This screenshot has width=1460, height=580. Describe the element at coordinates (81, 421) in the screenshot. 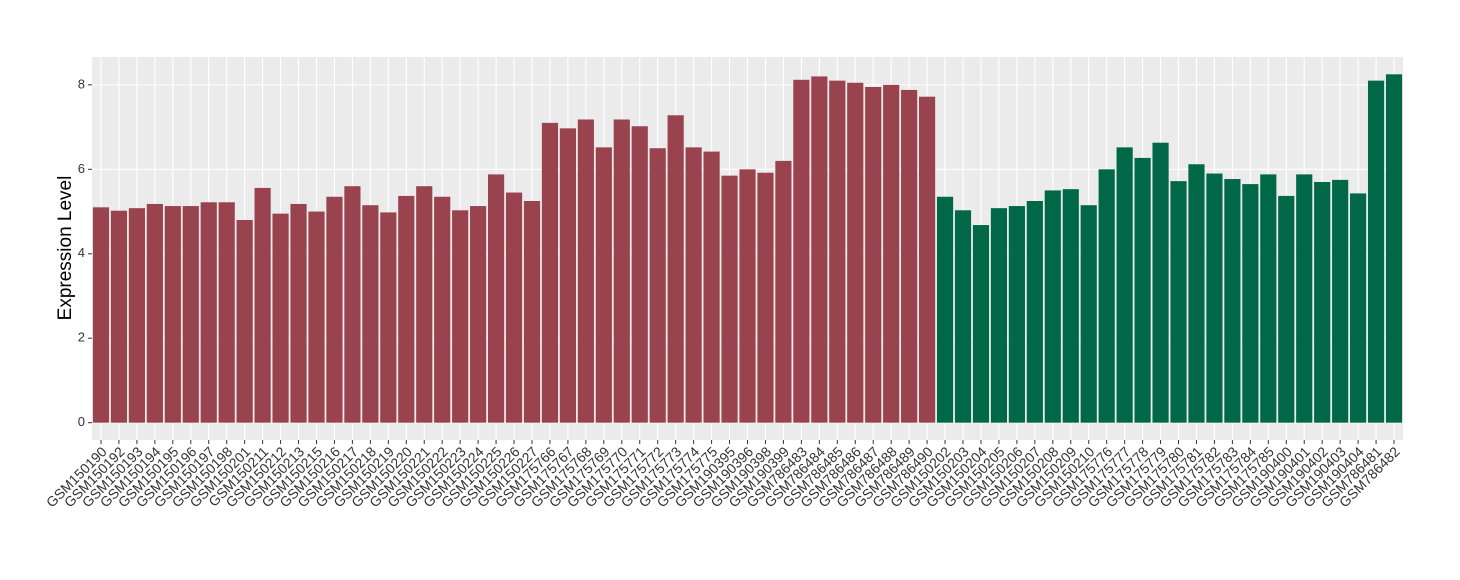

I see `y-tick-label: 0` at that location.